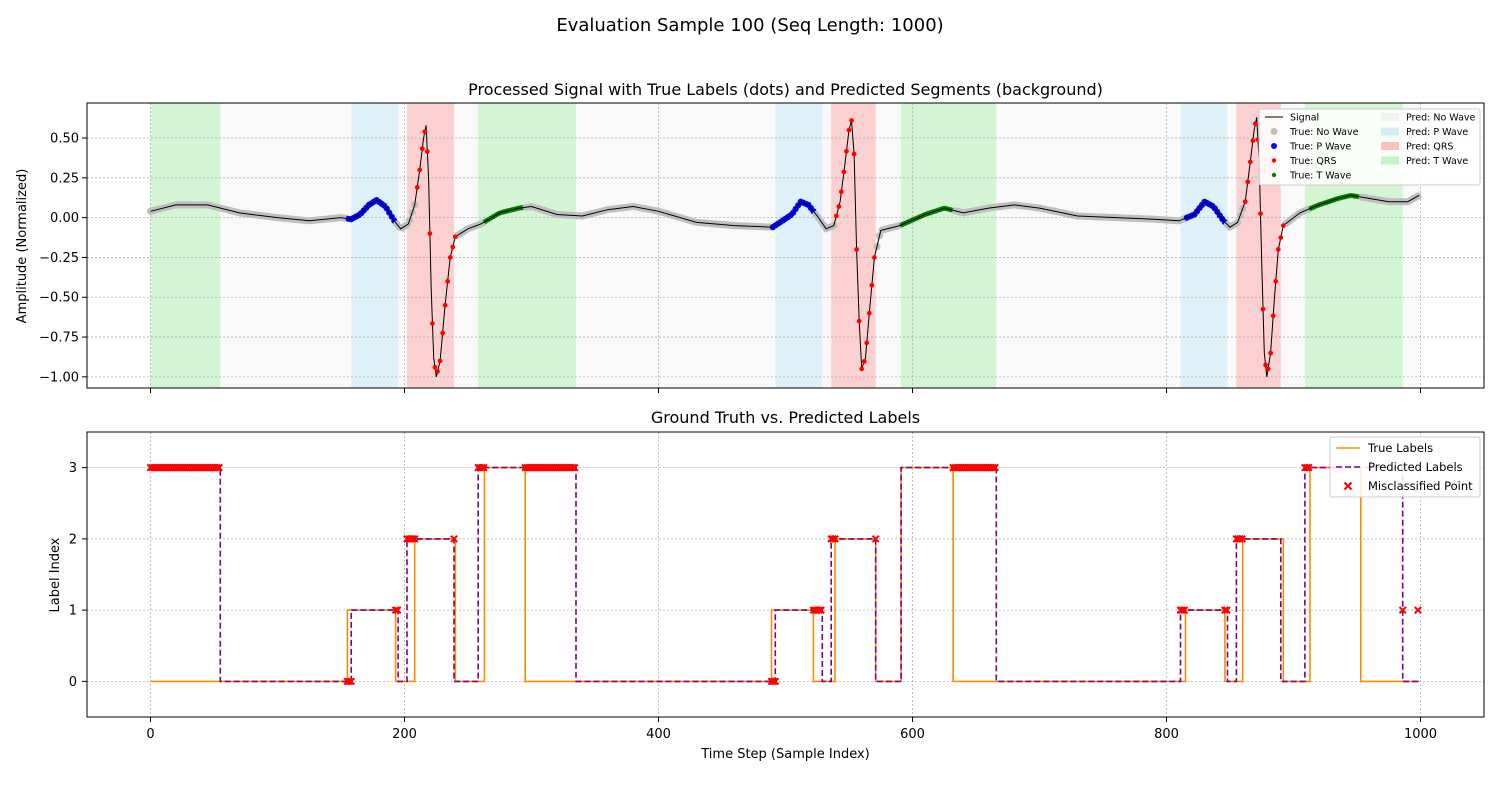 This screenshot has height=800, width=1500. Describe the element at coordinates (59, 377) in the screenshot. I see `signal-y-tick-label-0: −1.00` at that location.